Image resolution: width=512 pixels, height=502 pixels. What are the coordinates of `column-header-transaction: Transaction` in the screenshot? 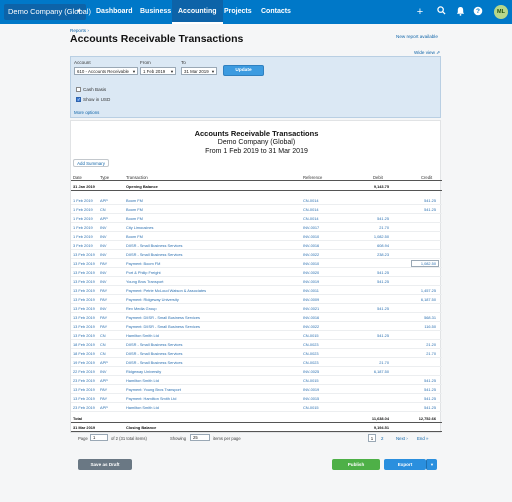 It's located at (137, 177).